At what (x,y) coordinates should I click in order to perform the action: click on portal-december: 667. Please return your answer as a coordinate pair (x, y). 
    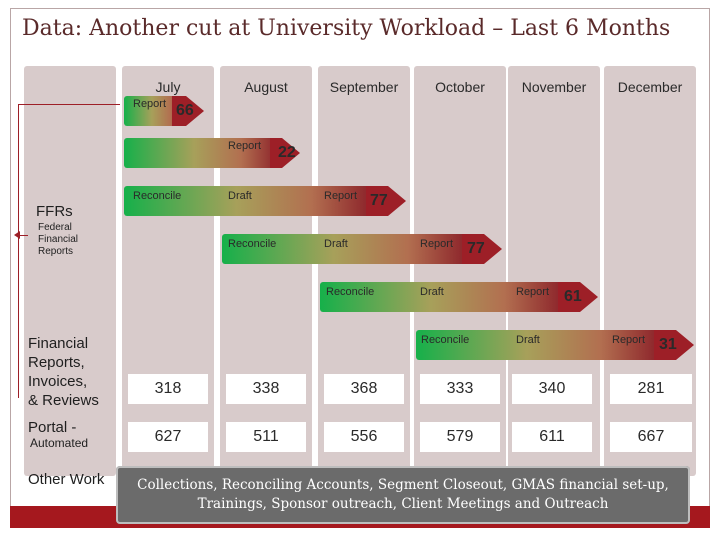
    Looking at the image, I should click on (651, 437).